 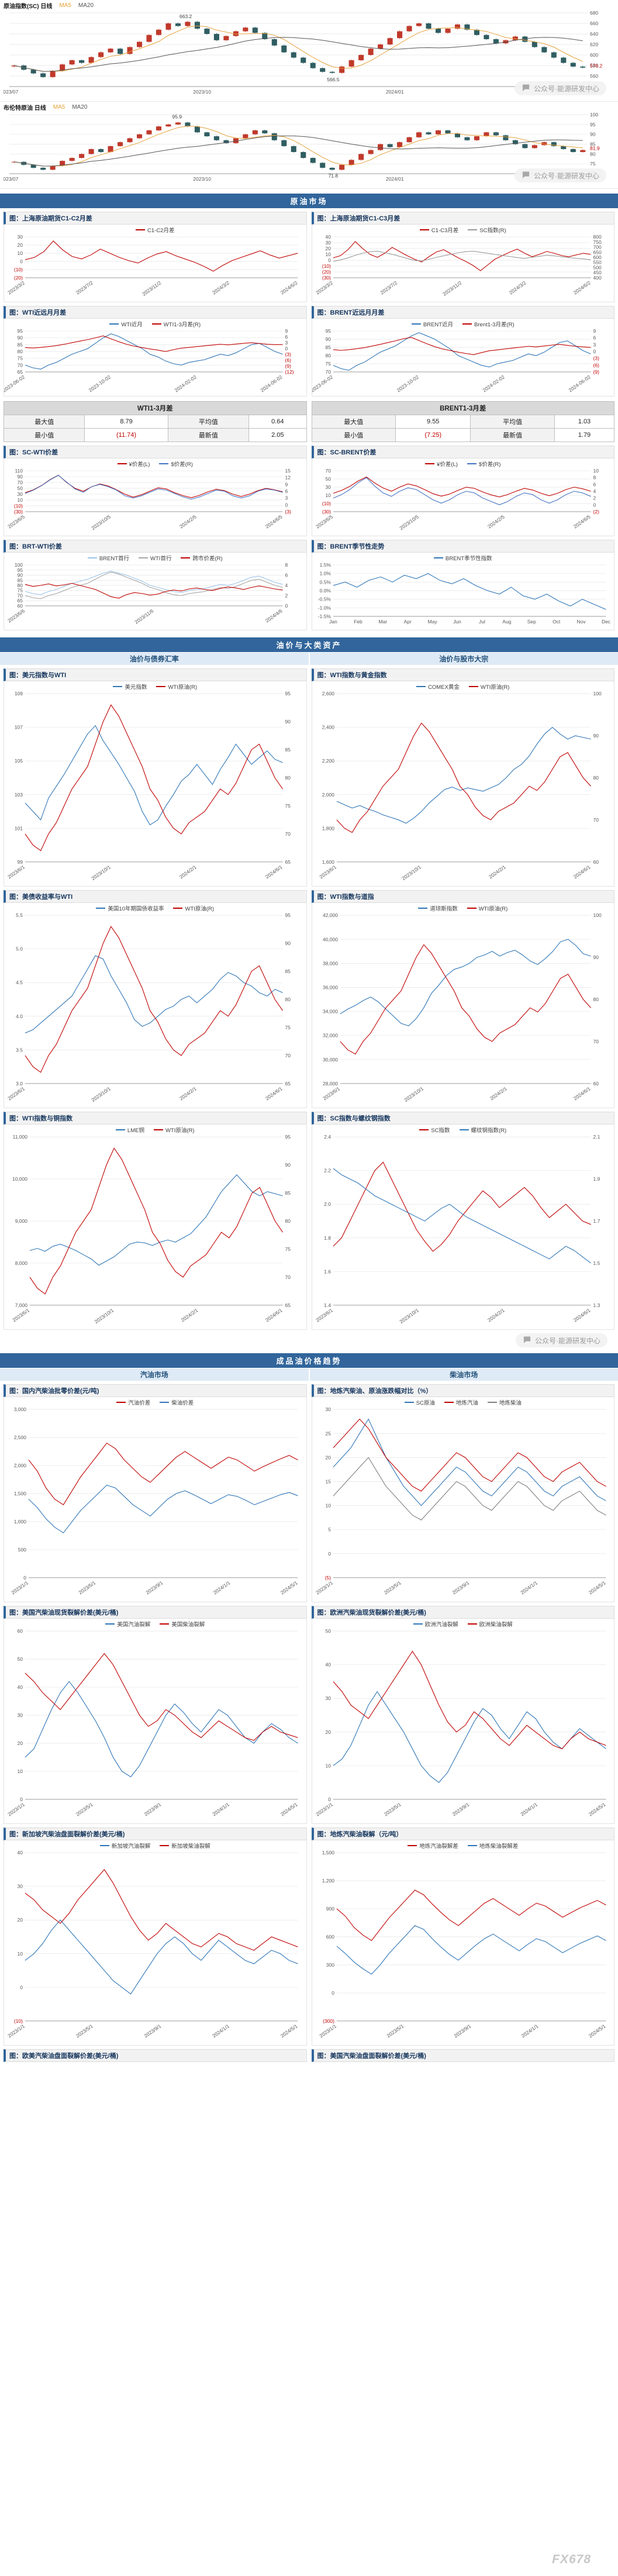 What do you see at coordinates (463, 1391) in the screenshot?
I see `chart-title: 图：地炼汽柴油、原油涨跌幅对比（%）` at bounding box center [463, 1391].